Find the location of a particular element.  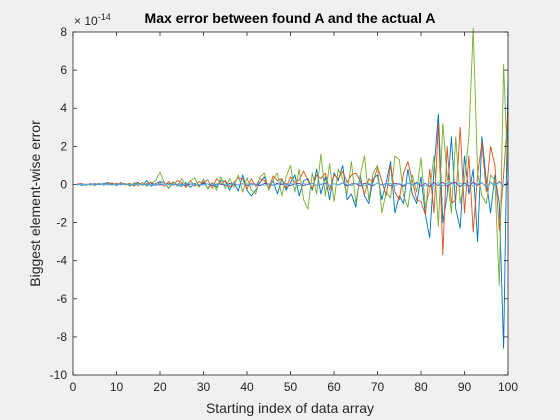

x-tick-label-20: 20 is located at coordinates (160, 387).